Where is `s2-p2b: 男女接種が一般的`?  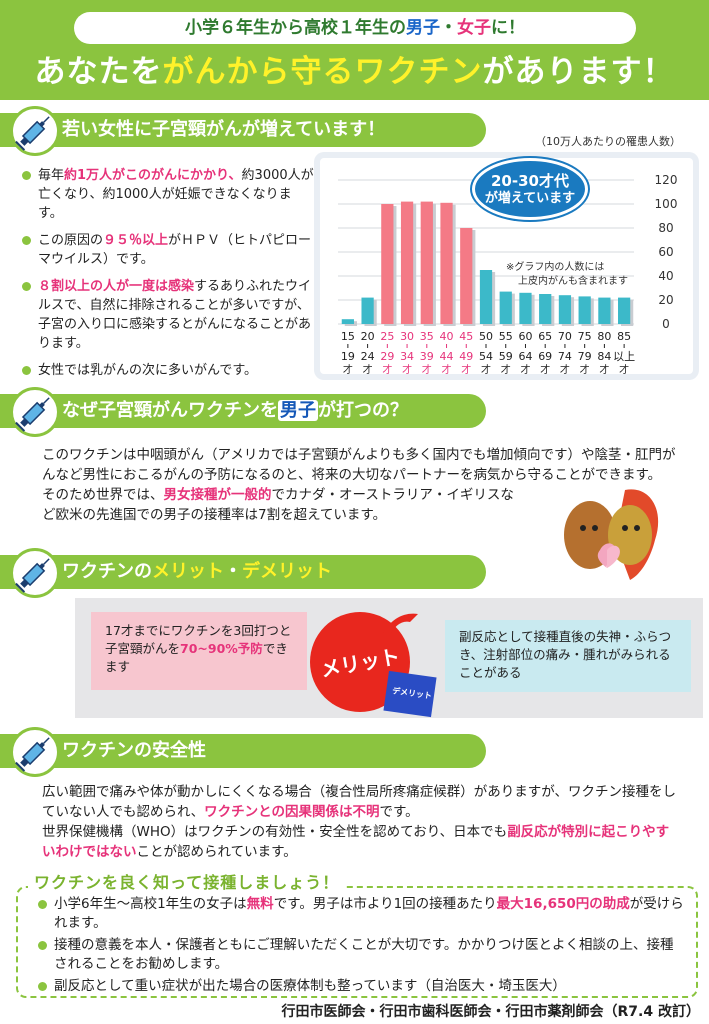
s2-p2b: 男女接種が一般的 is located at coordinates (217, 495).